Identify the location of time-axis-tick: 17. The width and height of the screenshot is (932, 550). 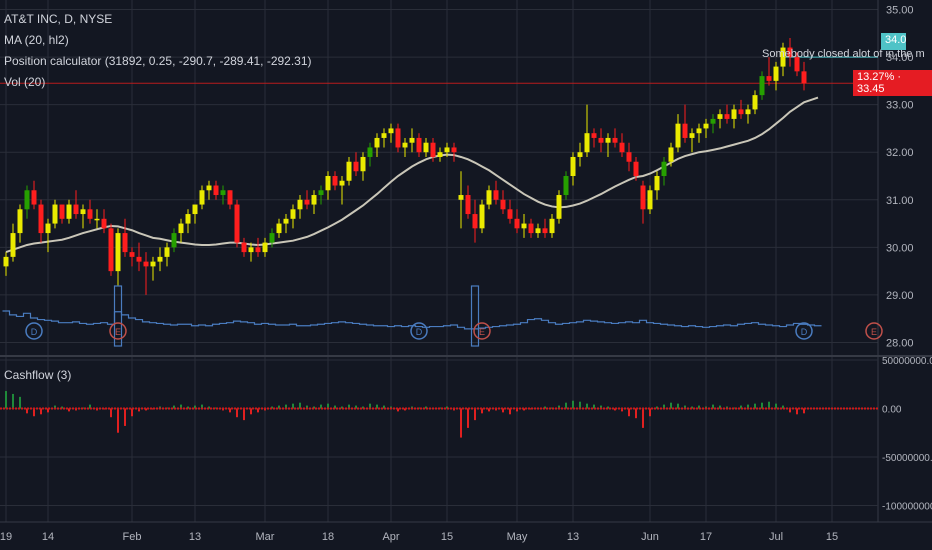
(706, 537).